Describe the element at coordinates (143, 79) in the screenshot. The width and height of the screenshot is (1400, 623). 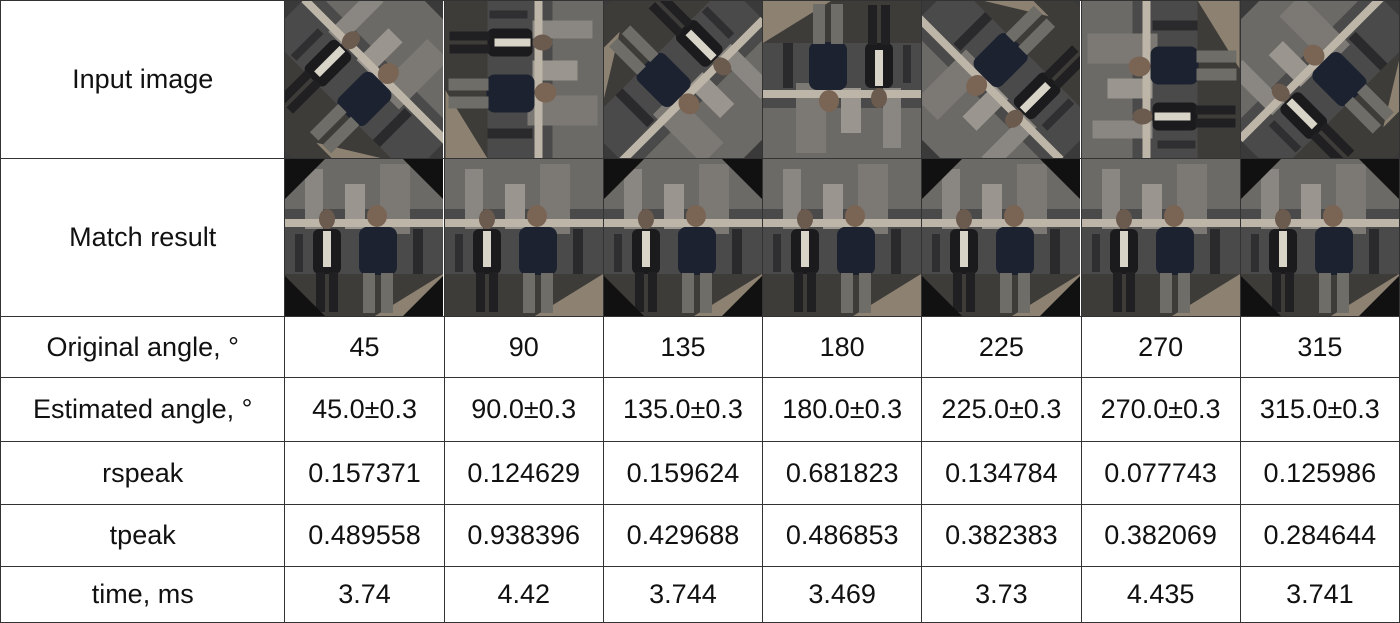
I see `input-image-label: Input image` at that location.